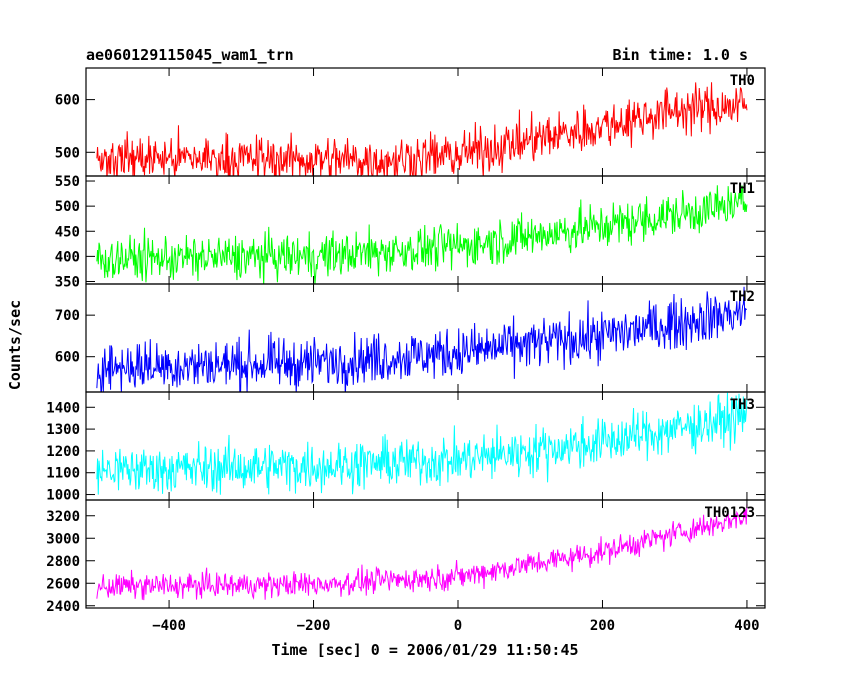 The width and height of the screenshot is (850, 680). I want to click on y-tick-label: 3000, so click(63, 539).